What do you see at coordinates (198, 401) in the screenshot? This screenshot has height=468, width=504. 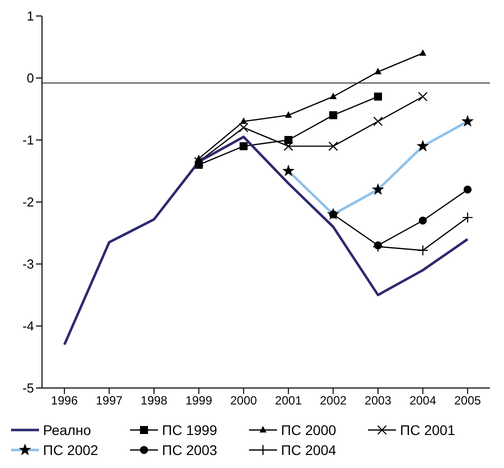 I see `x-tick-label: 1999` at bounding box center [198, 401].